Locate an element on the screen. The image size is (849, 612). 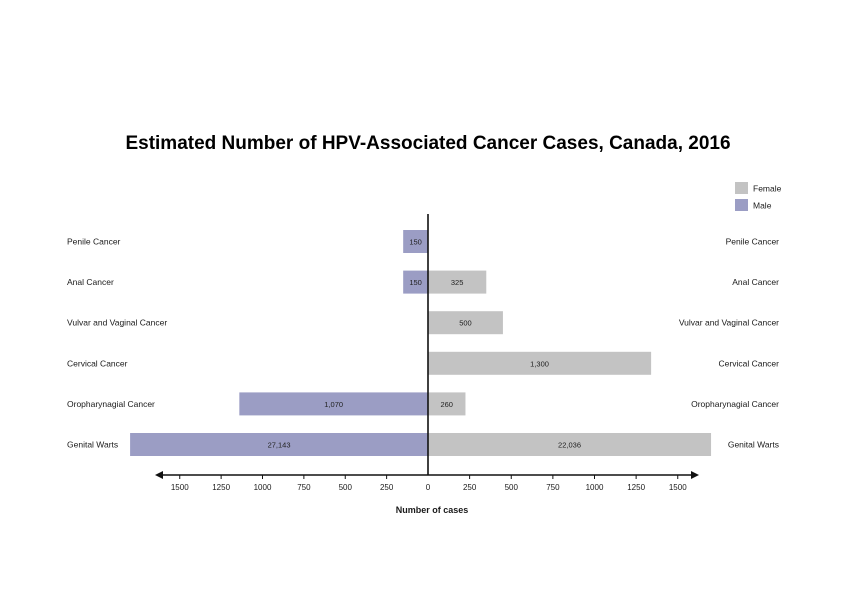
data-label-male: 27,143 is located at coordinates (279, 445).